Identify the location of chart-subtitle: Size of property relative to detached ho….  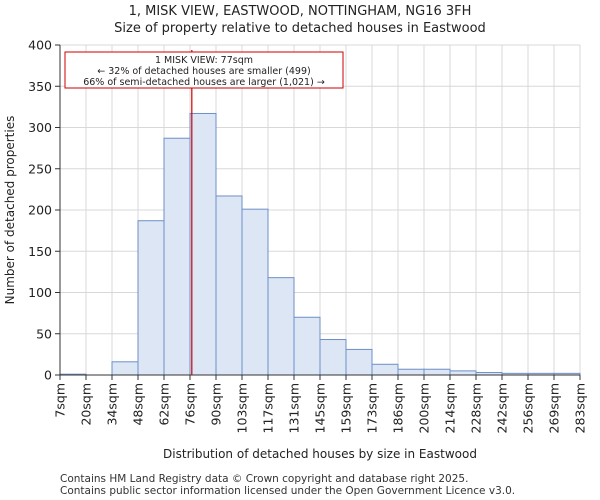
(300, 28).